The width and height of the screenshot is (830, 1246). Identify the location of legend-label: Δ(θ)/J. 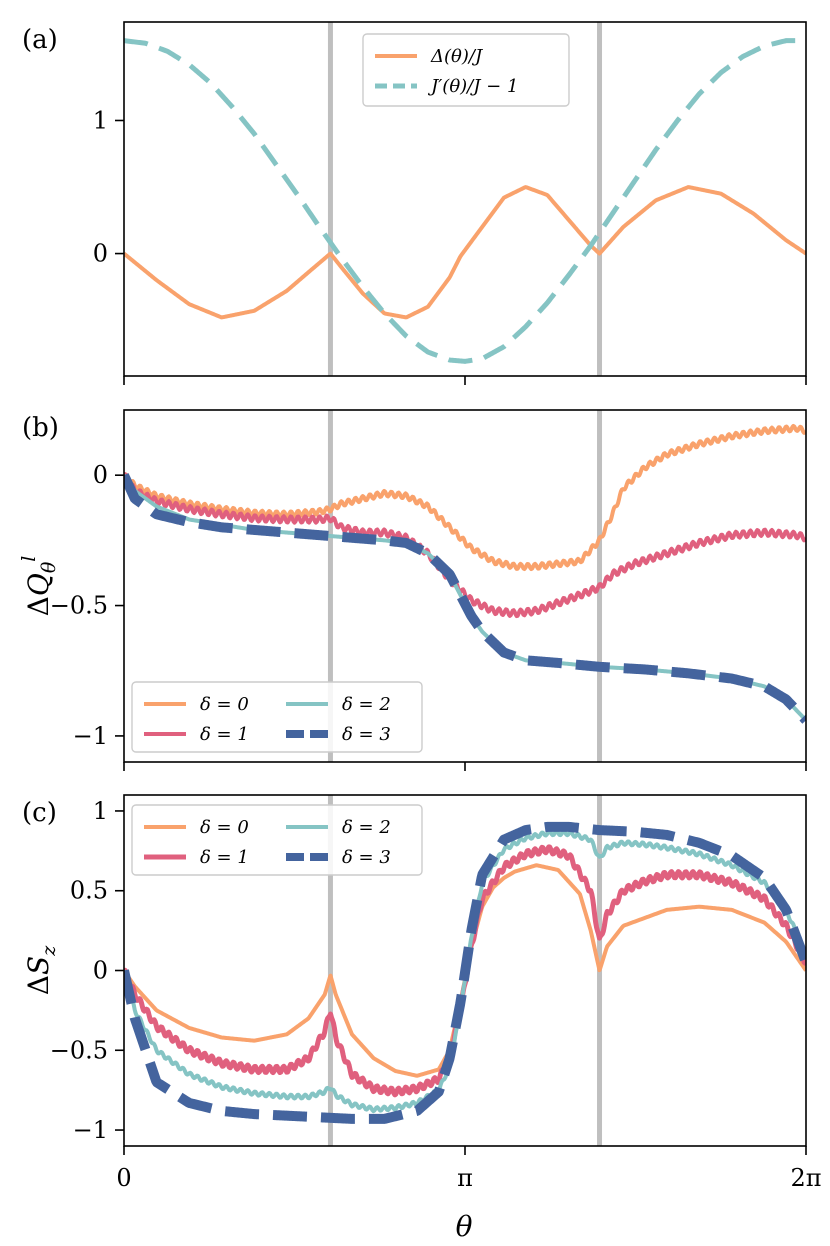
(457, 56).